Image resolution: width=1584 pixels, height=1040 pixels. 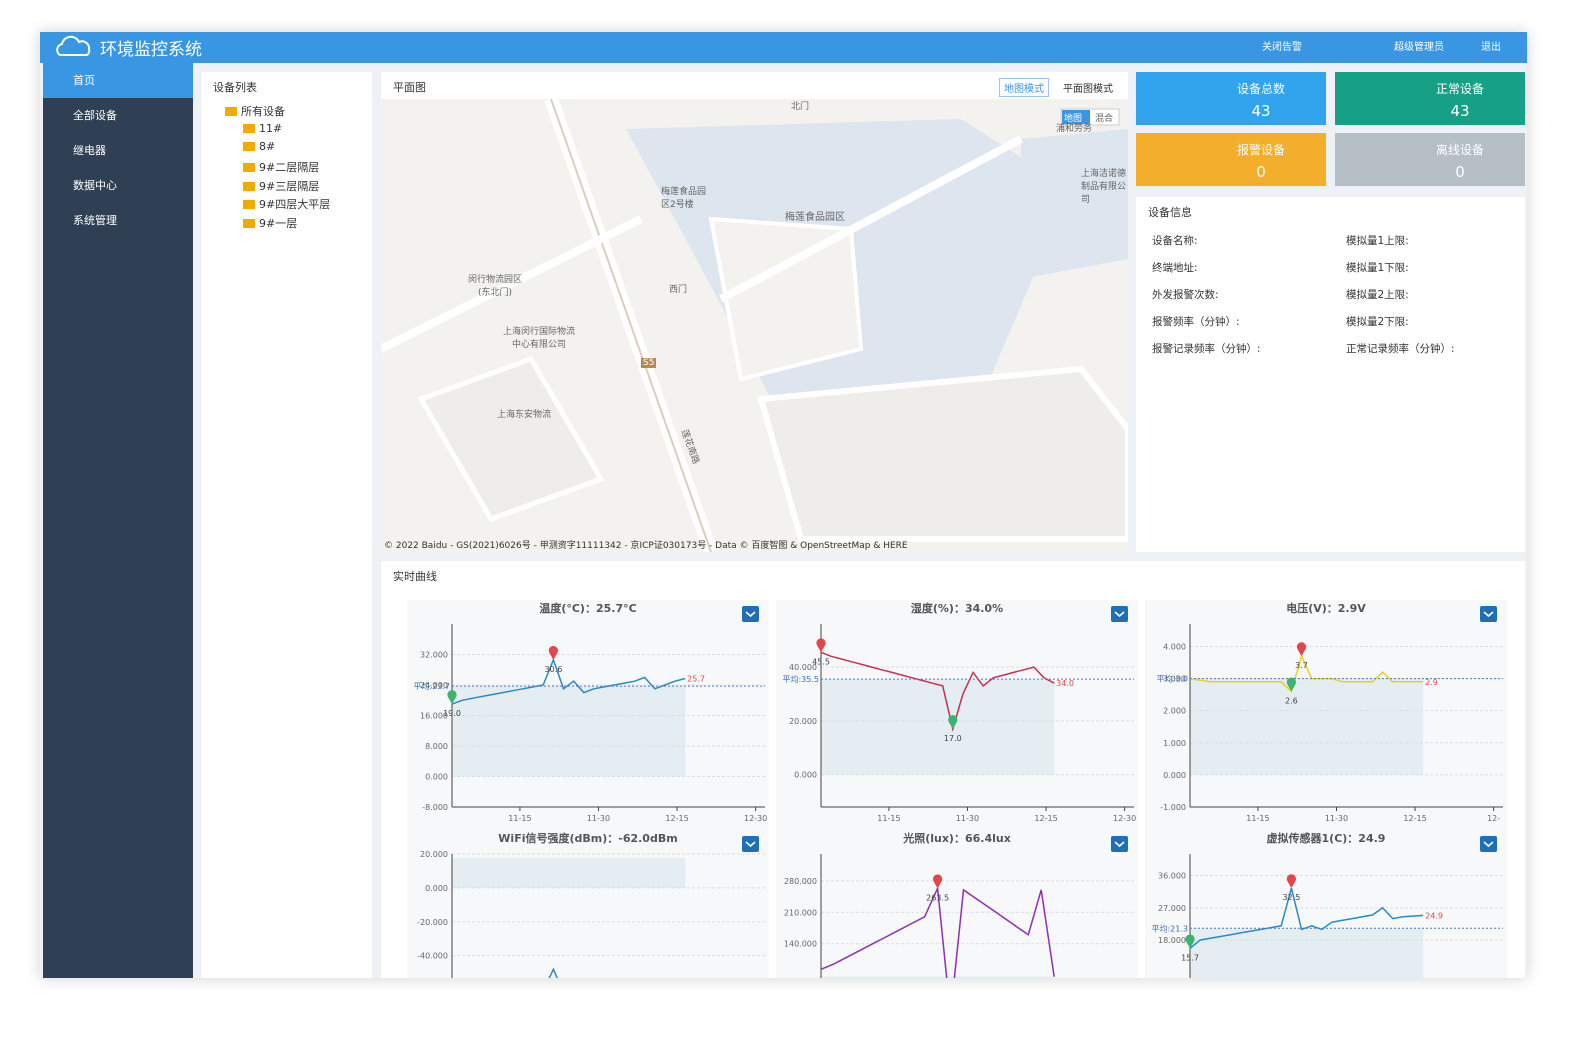 I want to click on map-type: 混合, so click(x=1104, y=119).